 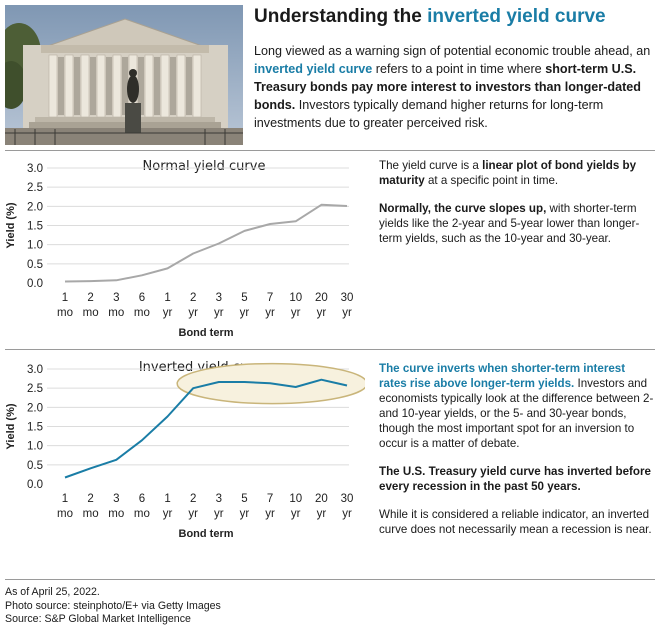 I want to click on x-tick-label: 5, so click(x=244, y=499).